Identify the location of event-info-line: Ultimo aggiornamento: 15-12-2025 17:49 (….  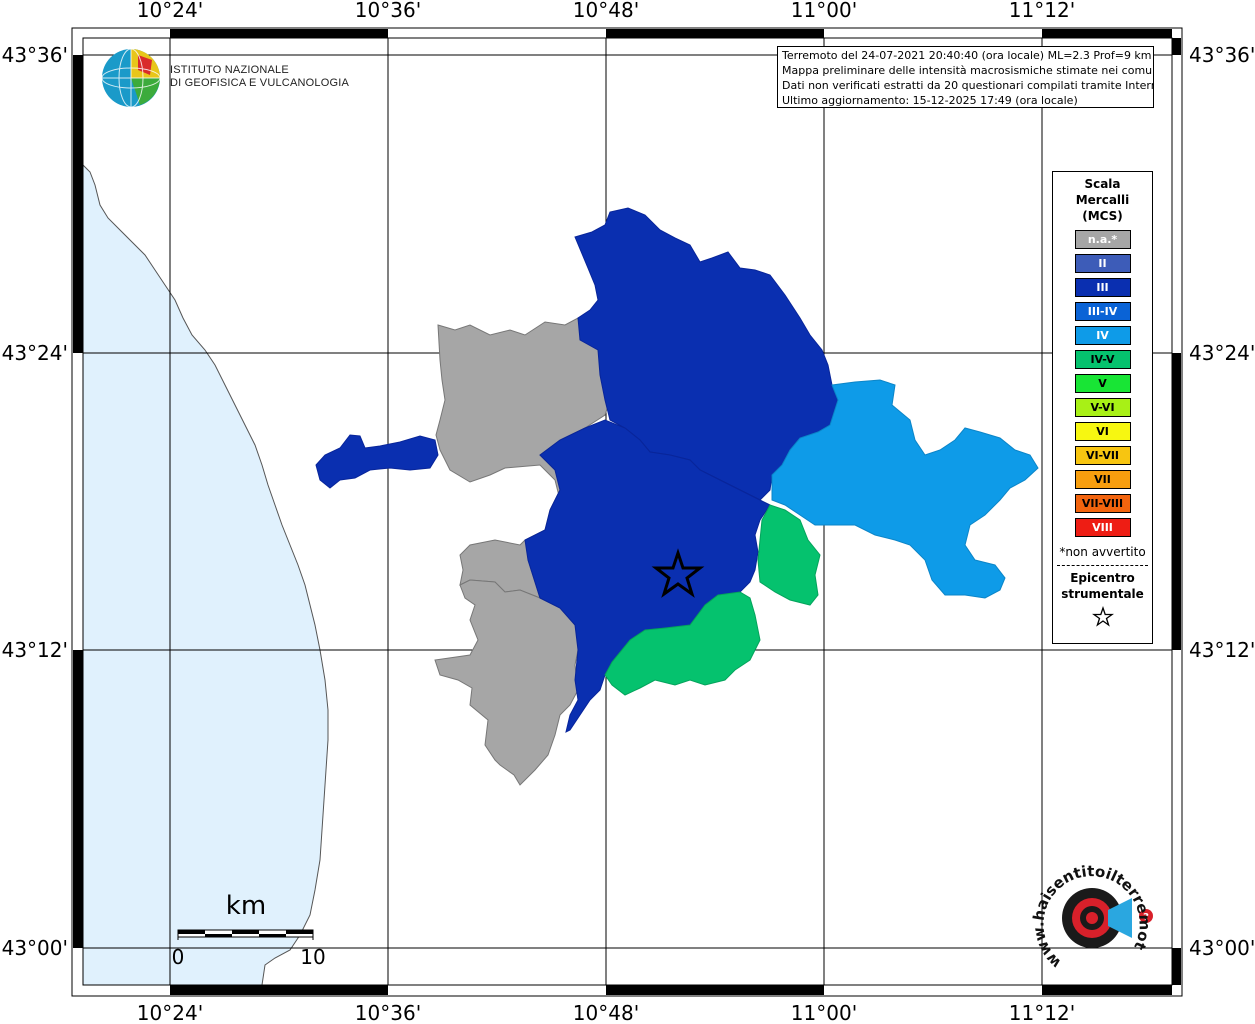
(930, 100).